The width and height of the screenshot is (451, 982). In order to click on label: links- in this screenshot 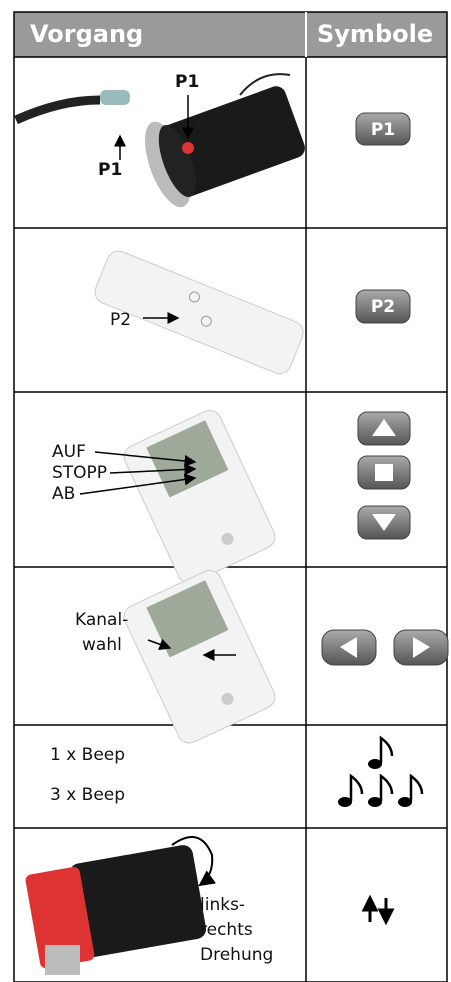, I will do `click(222, 905)`.